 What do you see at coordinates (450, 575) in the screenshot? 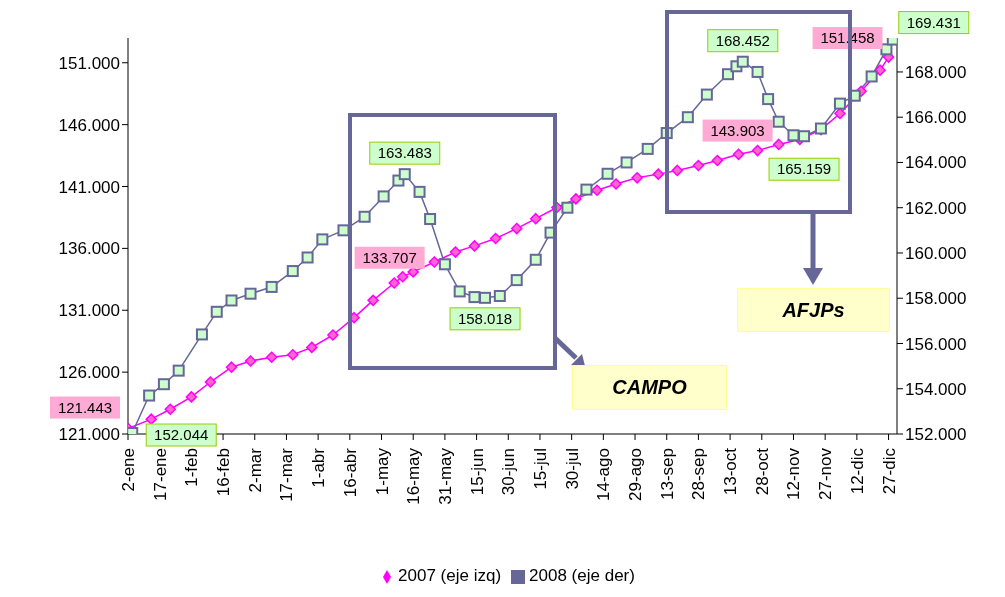
I see `legend-label: 2007 (eje izq)` at bounding box center [450, 575].